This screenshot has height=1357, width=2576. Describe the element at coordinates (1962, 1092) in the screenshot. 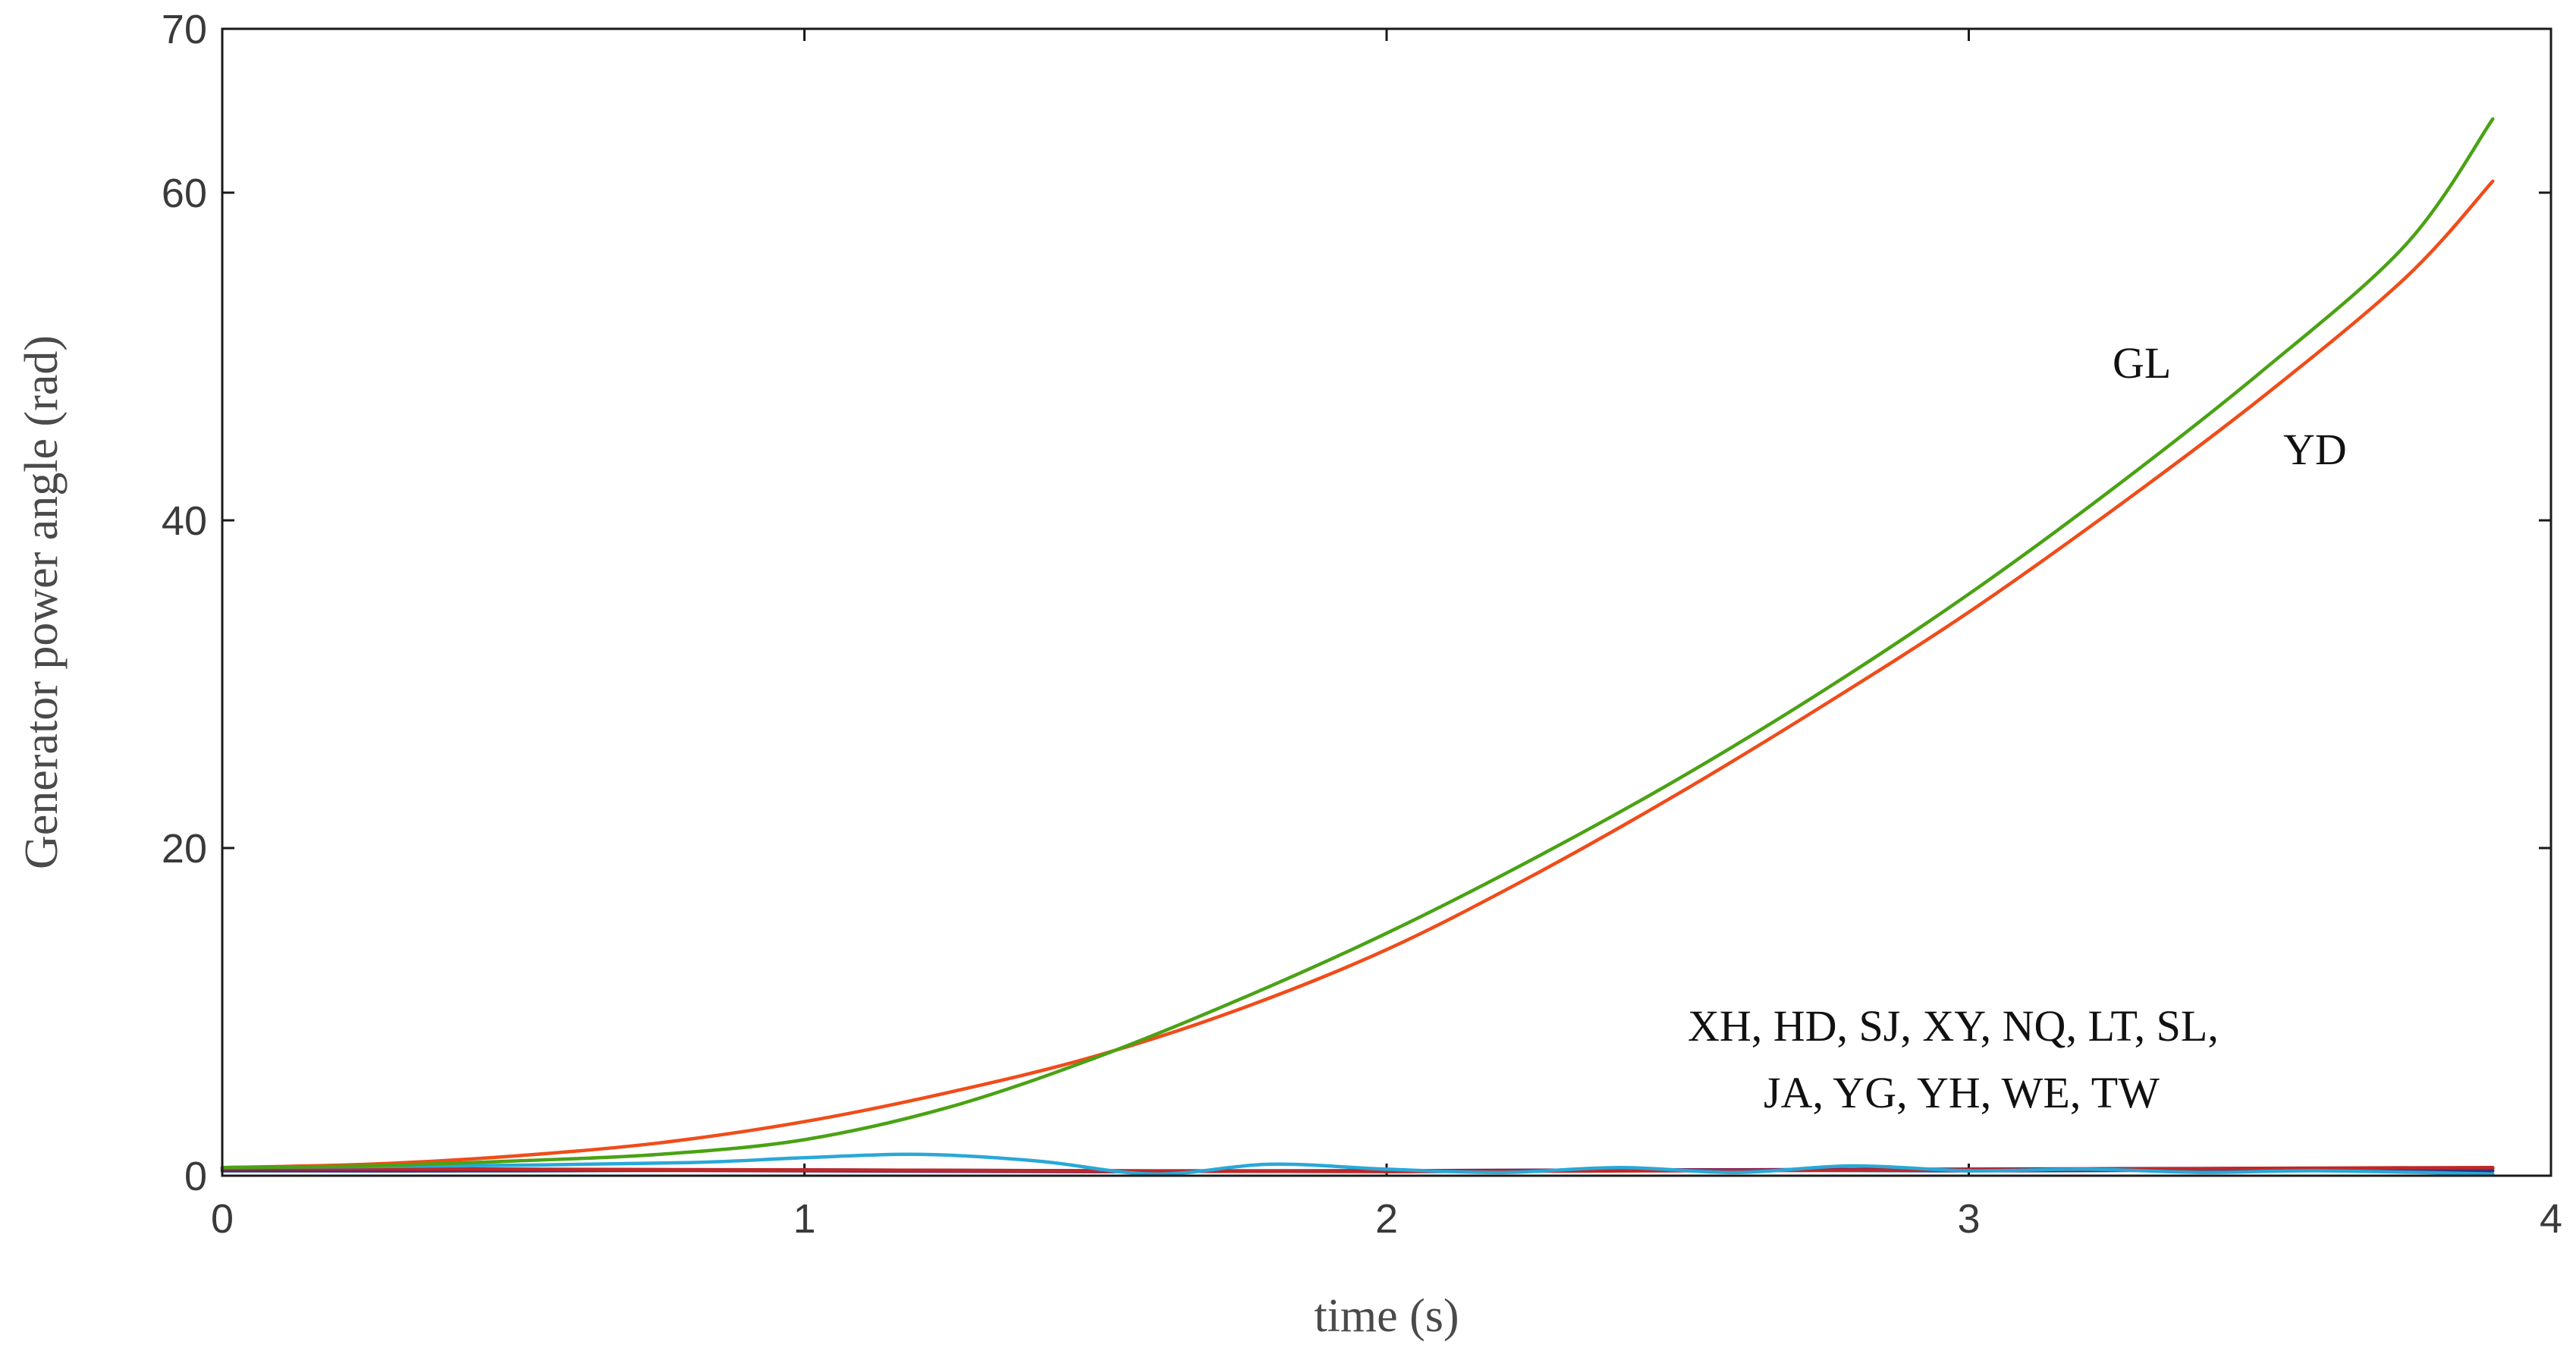

I see `annotation-group-line2: JA, YG, YH, WE, TW` at that location.